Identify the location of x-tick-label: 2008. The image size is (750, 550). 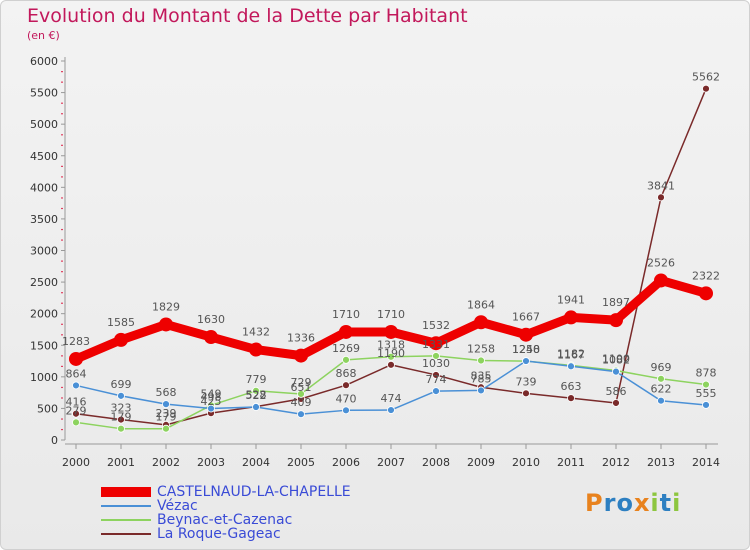
(436, 462).